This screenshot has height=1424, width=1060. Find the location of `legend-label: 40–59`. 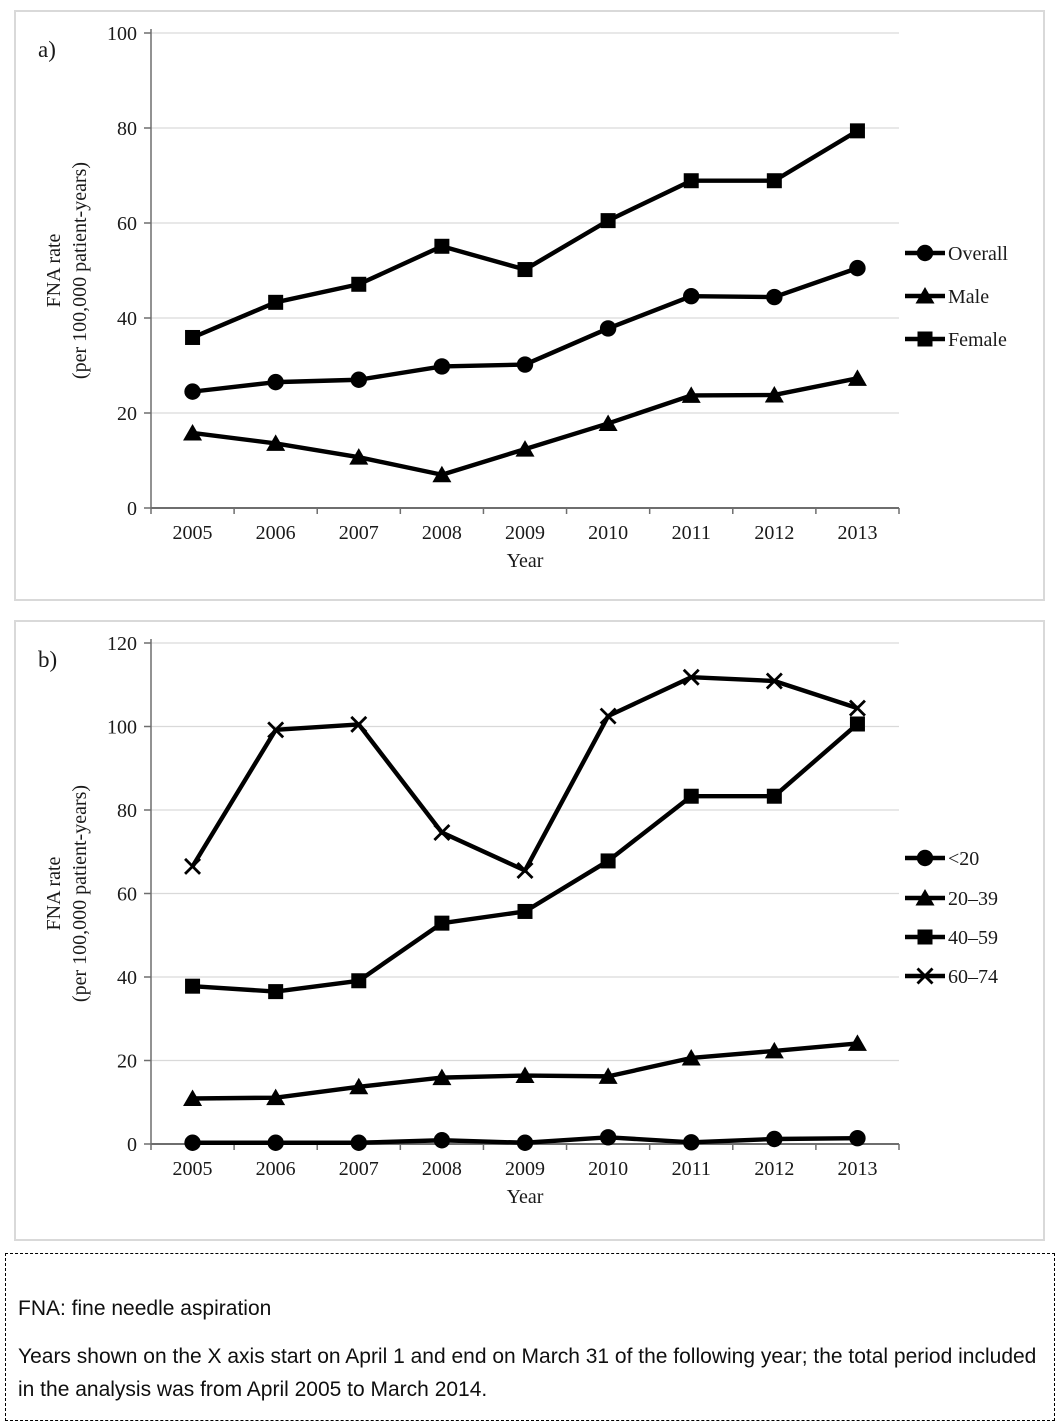

legend-label: 40–59 is located at coordinates (973, 938).